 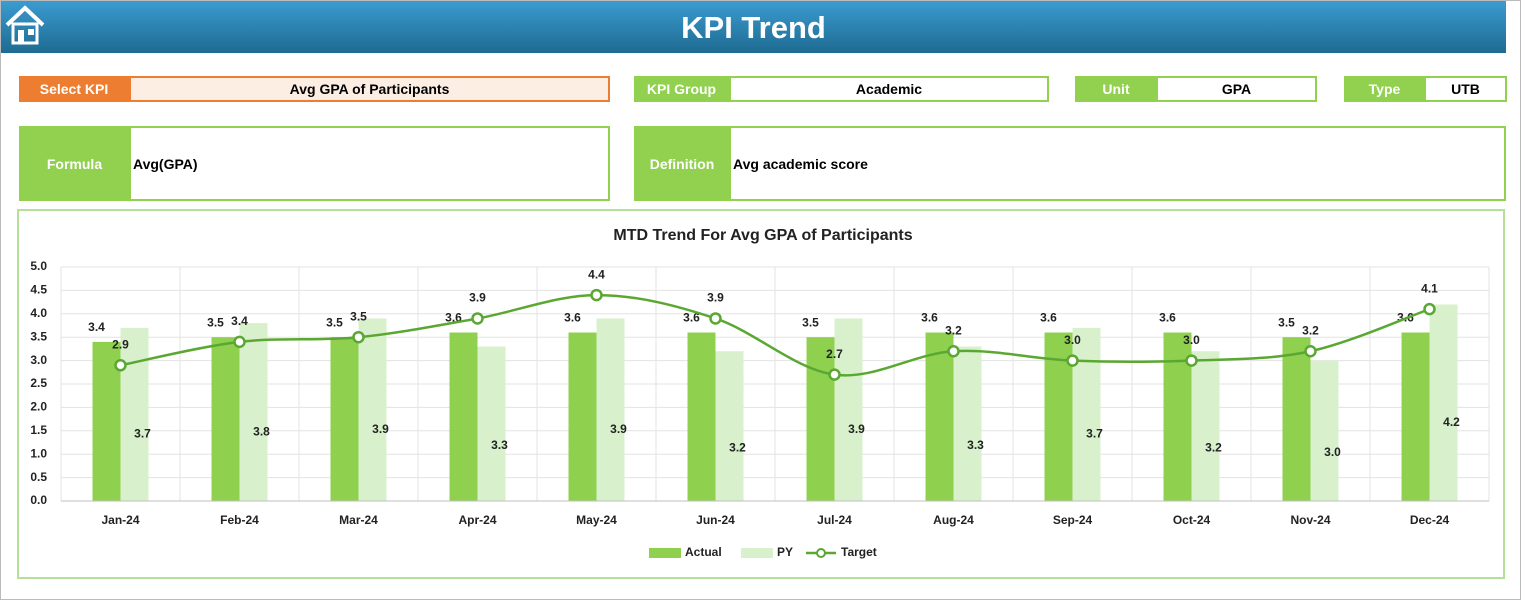 What do you see at coordinates (715, 520) in the screenshot?
I see `x-tick-label: Jun-24` at bounding box center [715, 520].